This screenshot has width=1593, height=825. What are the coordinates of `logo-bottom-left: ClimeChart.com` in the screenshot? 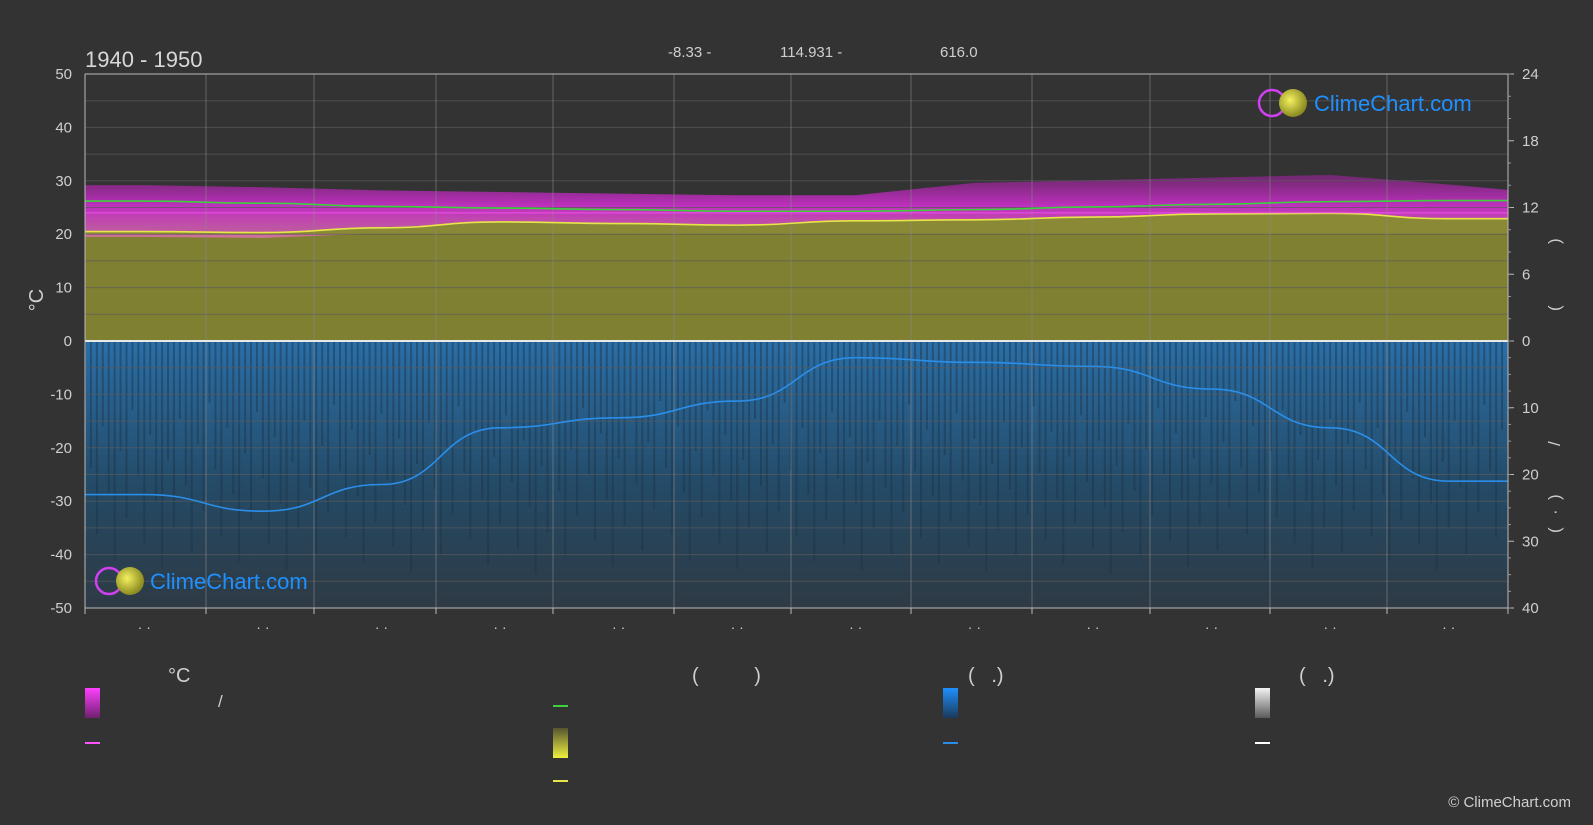 It's located at (201, 581).